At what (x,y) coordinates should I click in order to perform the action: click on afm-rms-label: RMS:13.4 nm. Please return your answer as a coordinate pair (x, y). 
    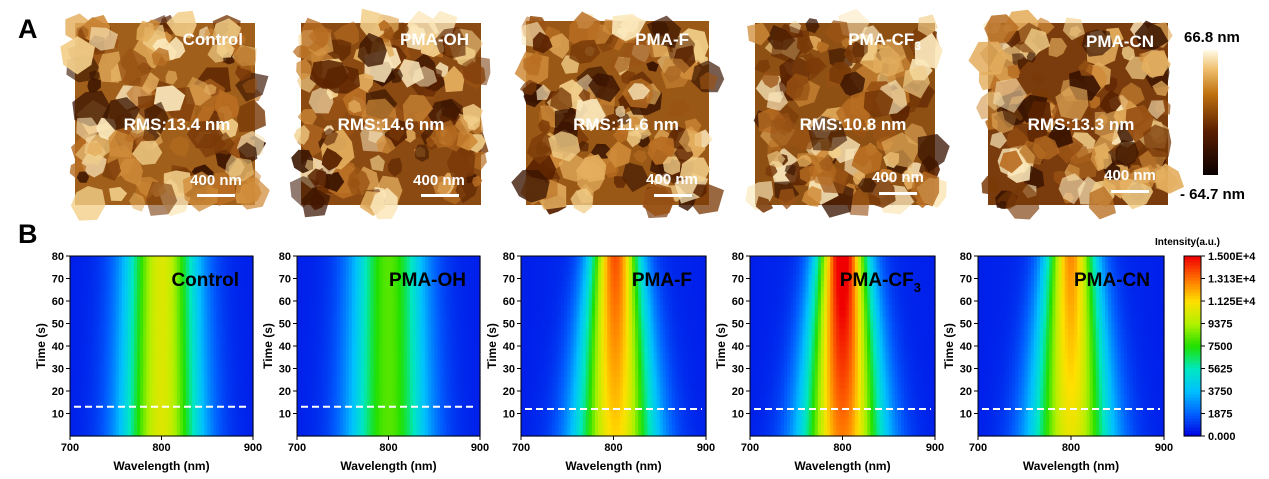
    Looking at the image, I should click on (177, 124).